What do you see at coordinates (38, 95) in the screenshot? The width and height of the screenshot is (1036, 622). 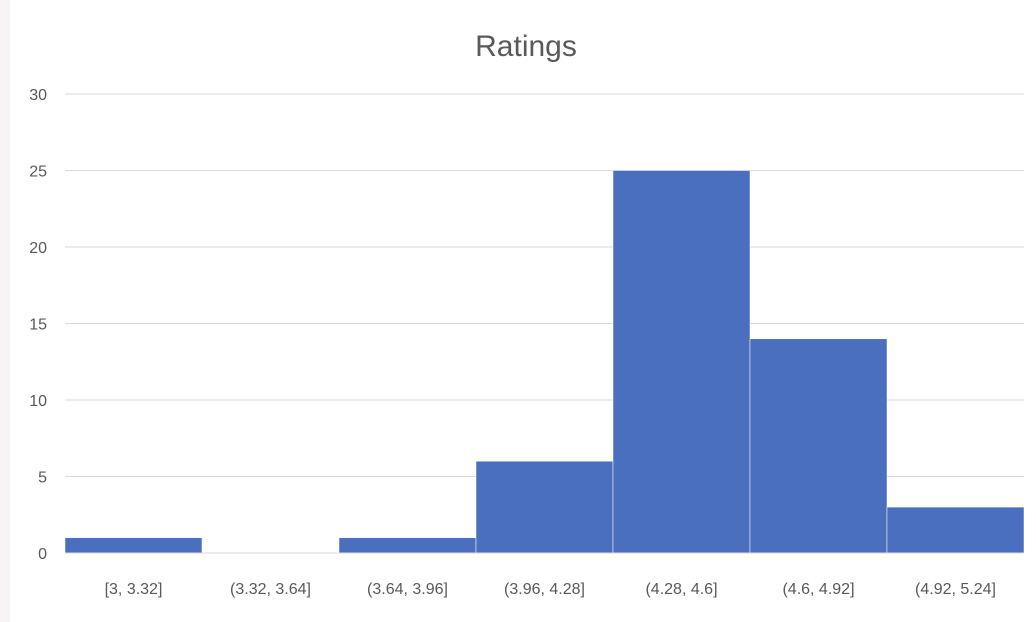 I see `y-tick-label: 30` at bounding box center [38, 95].